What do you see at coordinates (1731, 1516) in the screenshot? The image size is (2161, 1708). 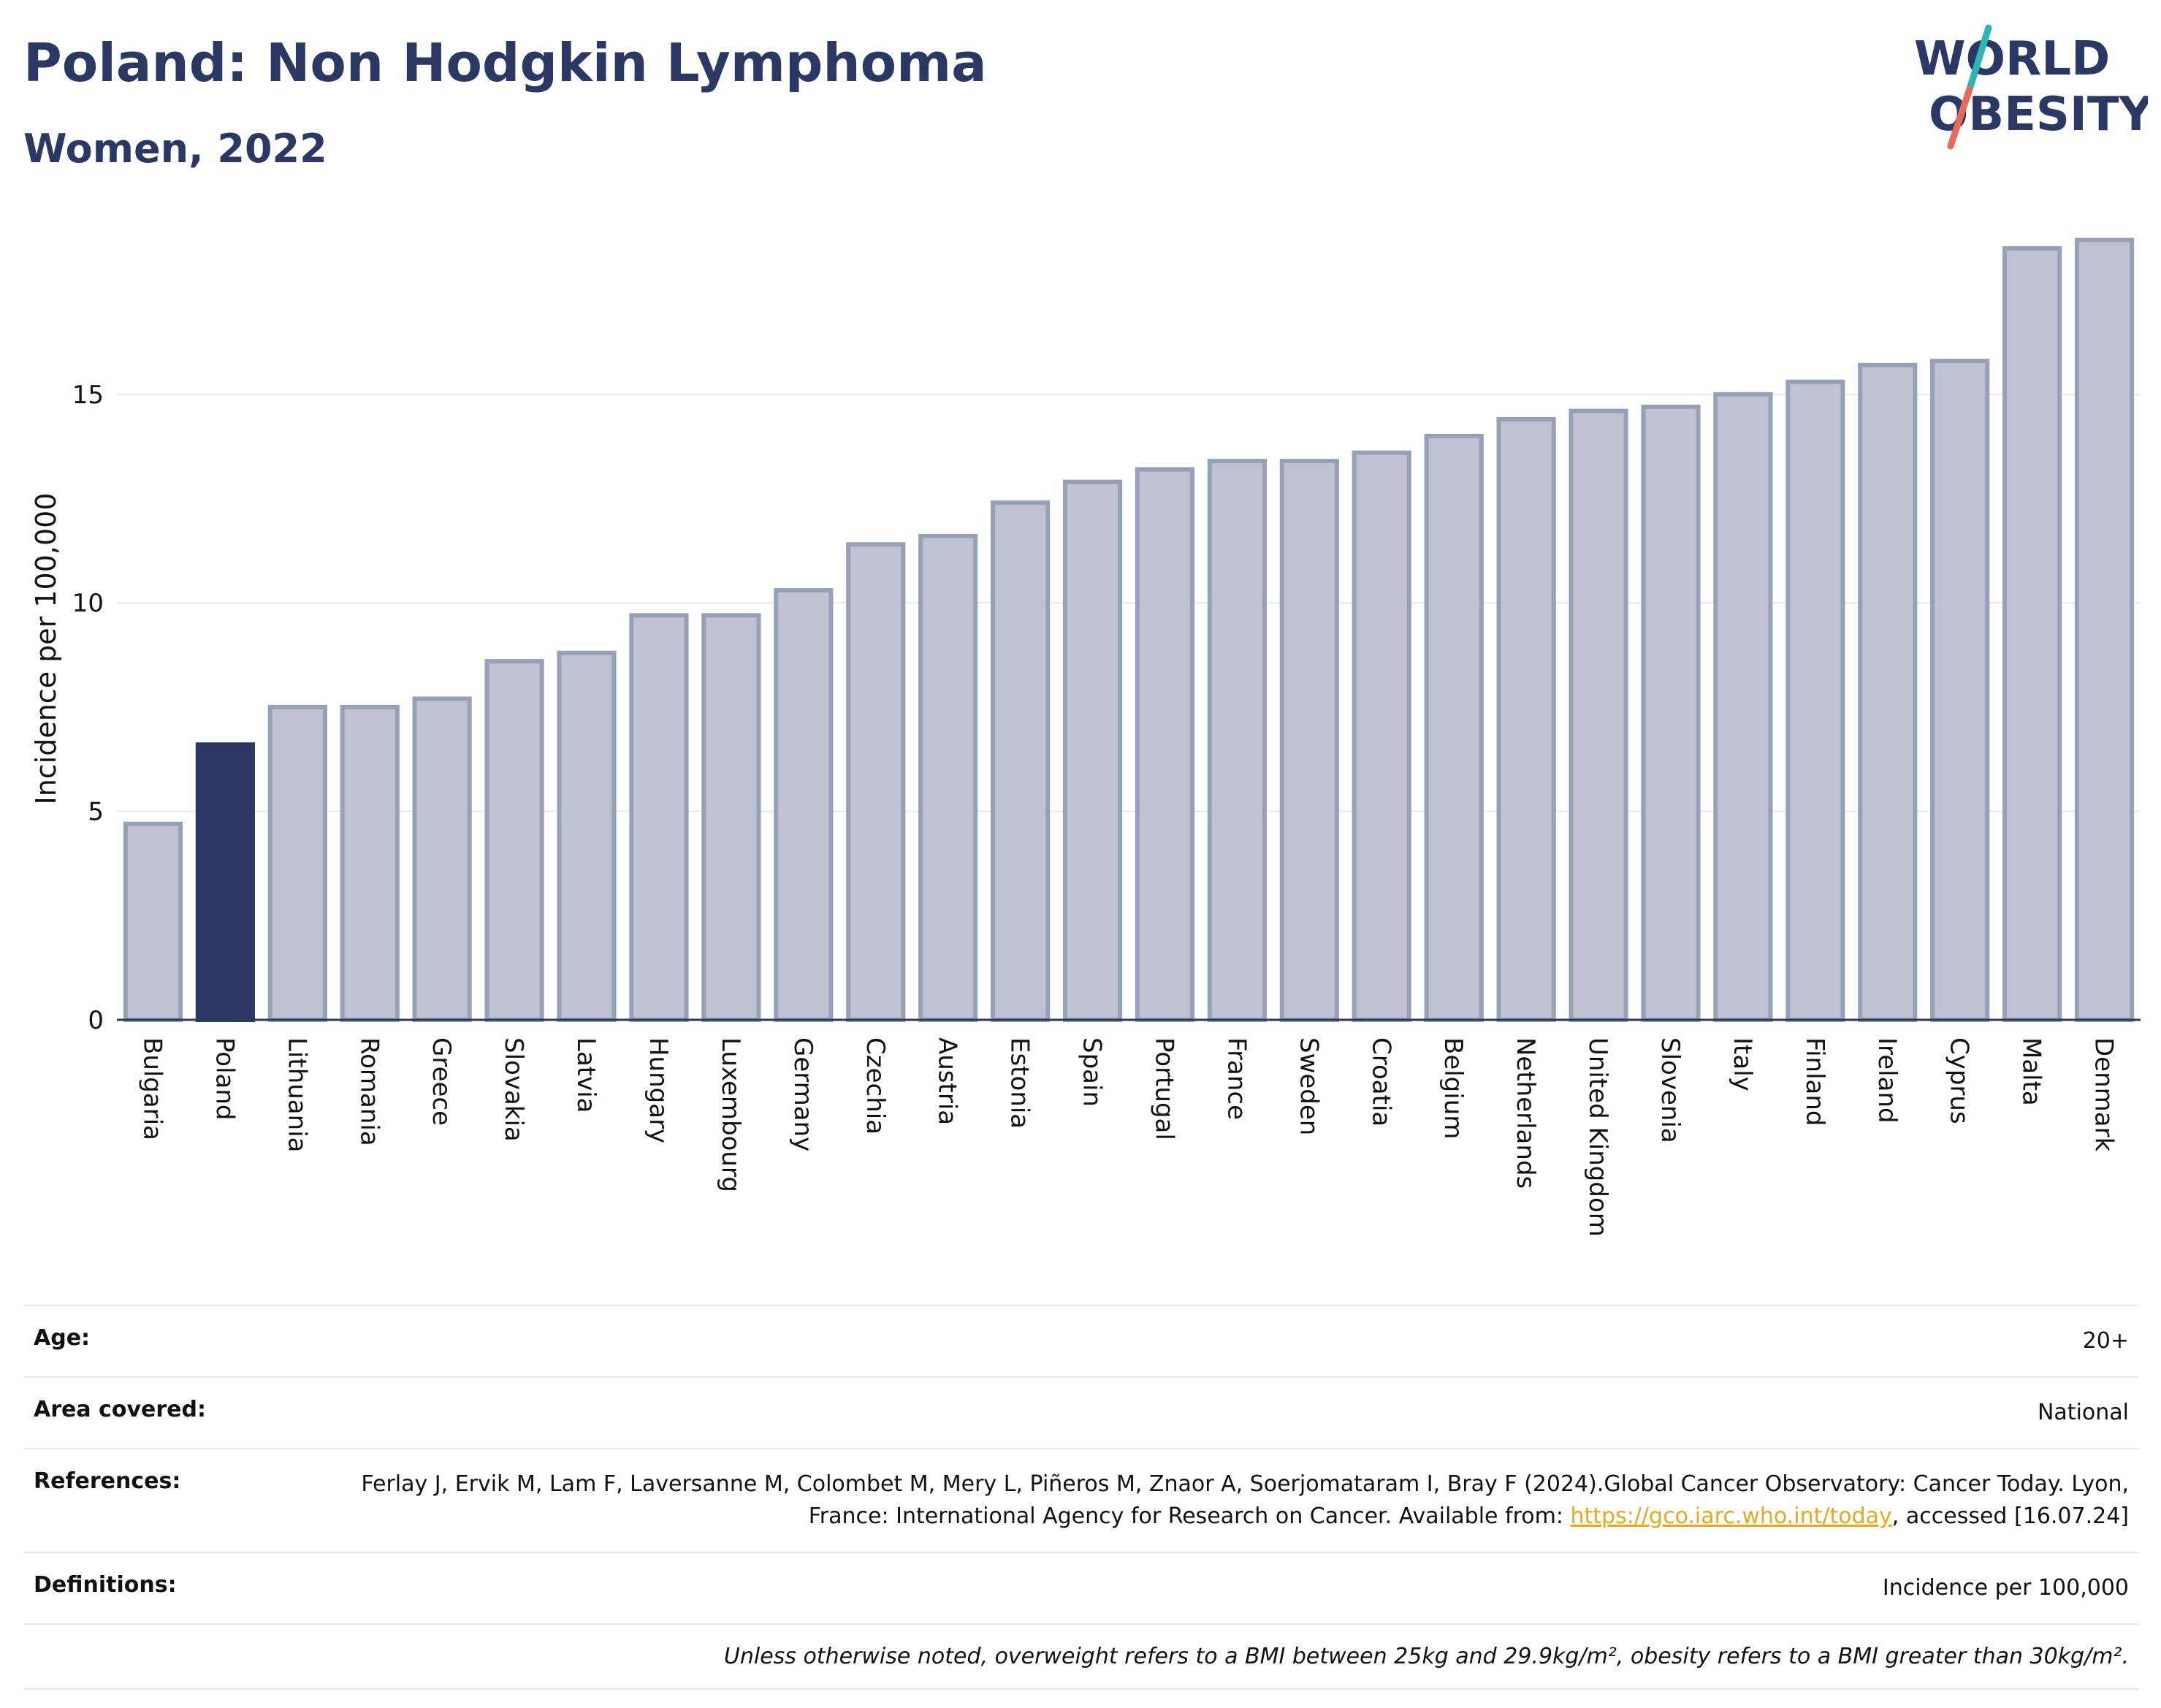 I see `references-link: https://gco.iarc.who.int/today` at bounding box center [1731, 1516].